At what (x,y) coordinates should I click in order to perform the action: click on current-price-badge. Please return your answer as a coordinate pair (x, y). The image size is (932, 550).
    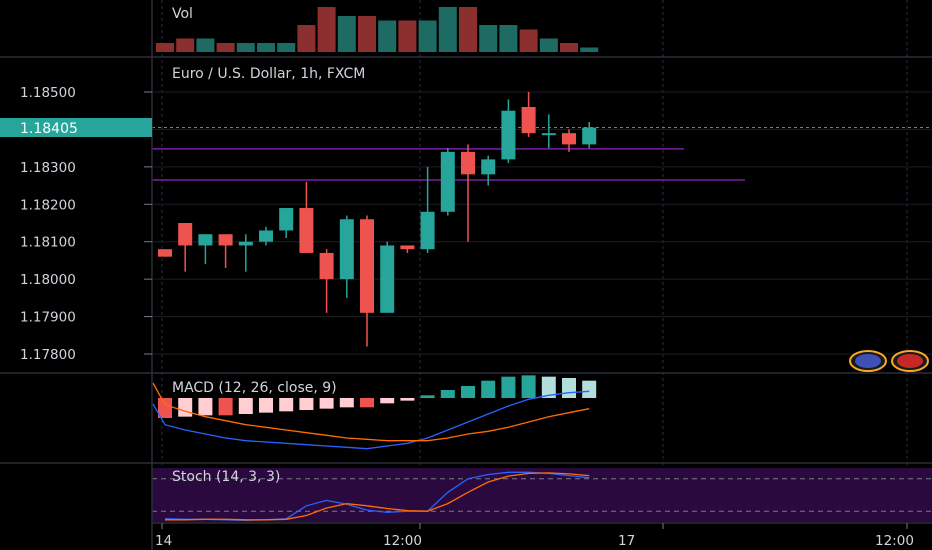
    Looking at the image, I should click on (76, 127).